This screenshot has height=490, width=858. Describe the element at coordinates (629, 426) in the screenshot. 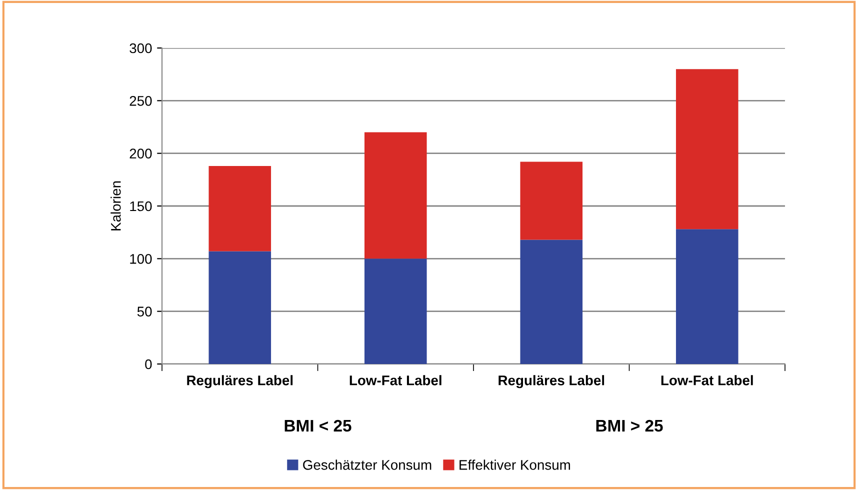

I see `text: BMI > 25` at that location.